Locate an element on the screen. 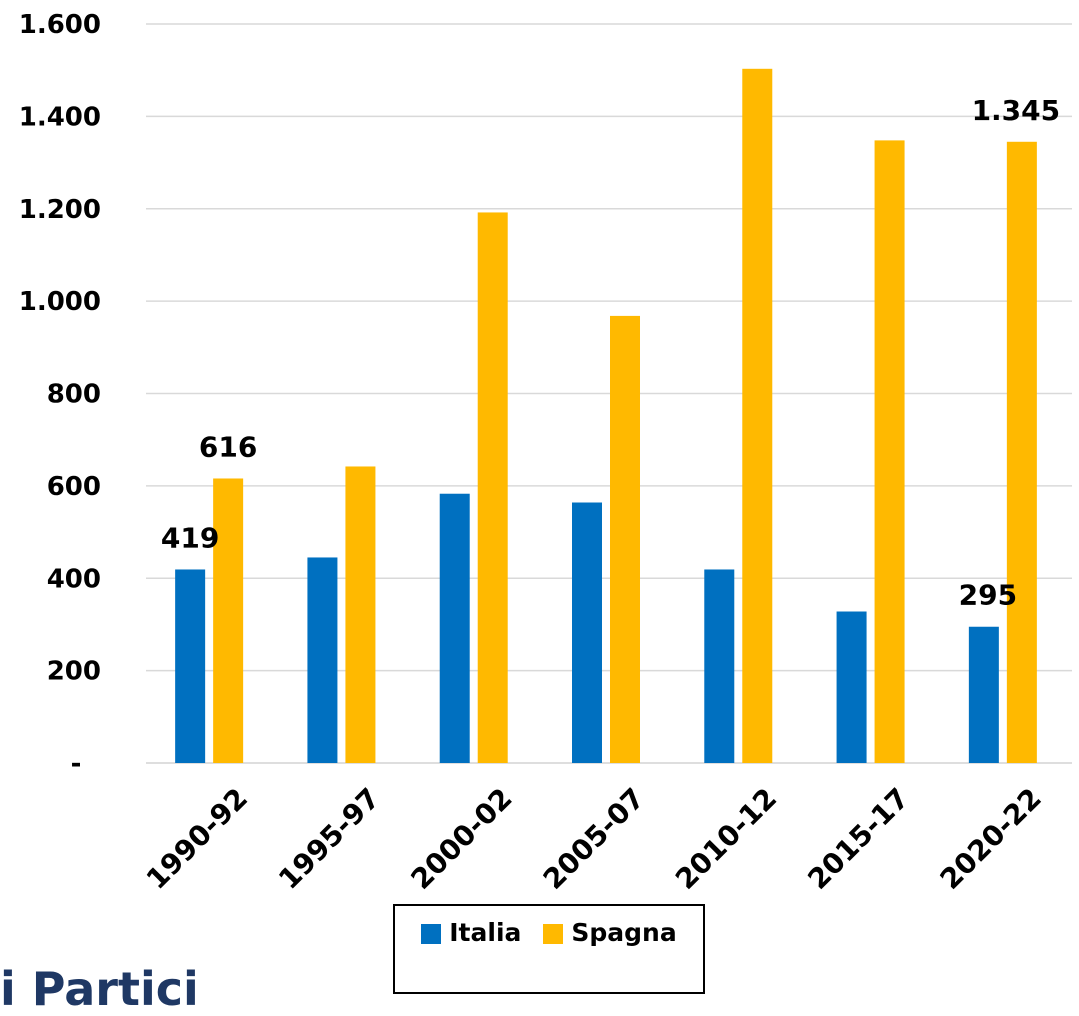  x-tick-label: 1995-97 is located at coordinates (329, 839).